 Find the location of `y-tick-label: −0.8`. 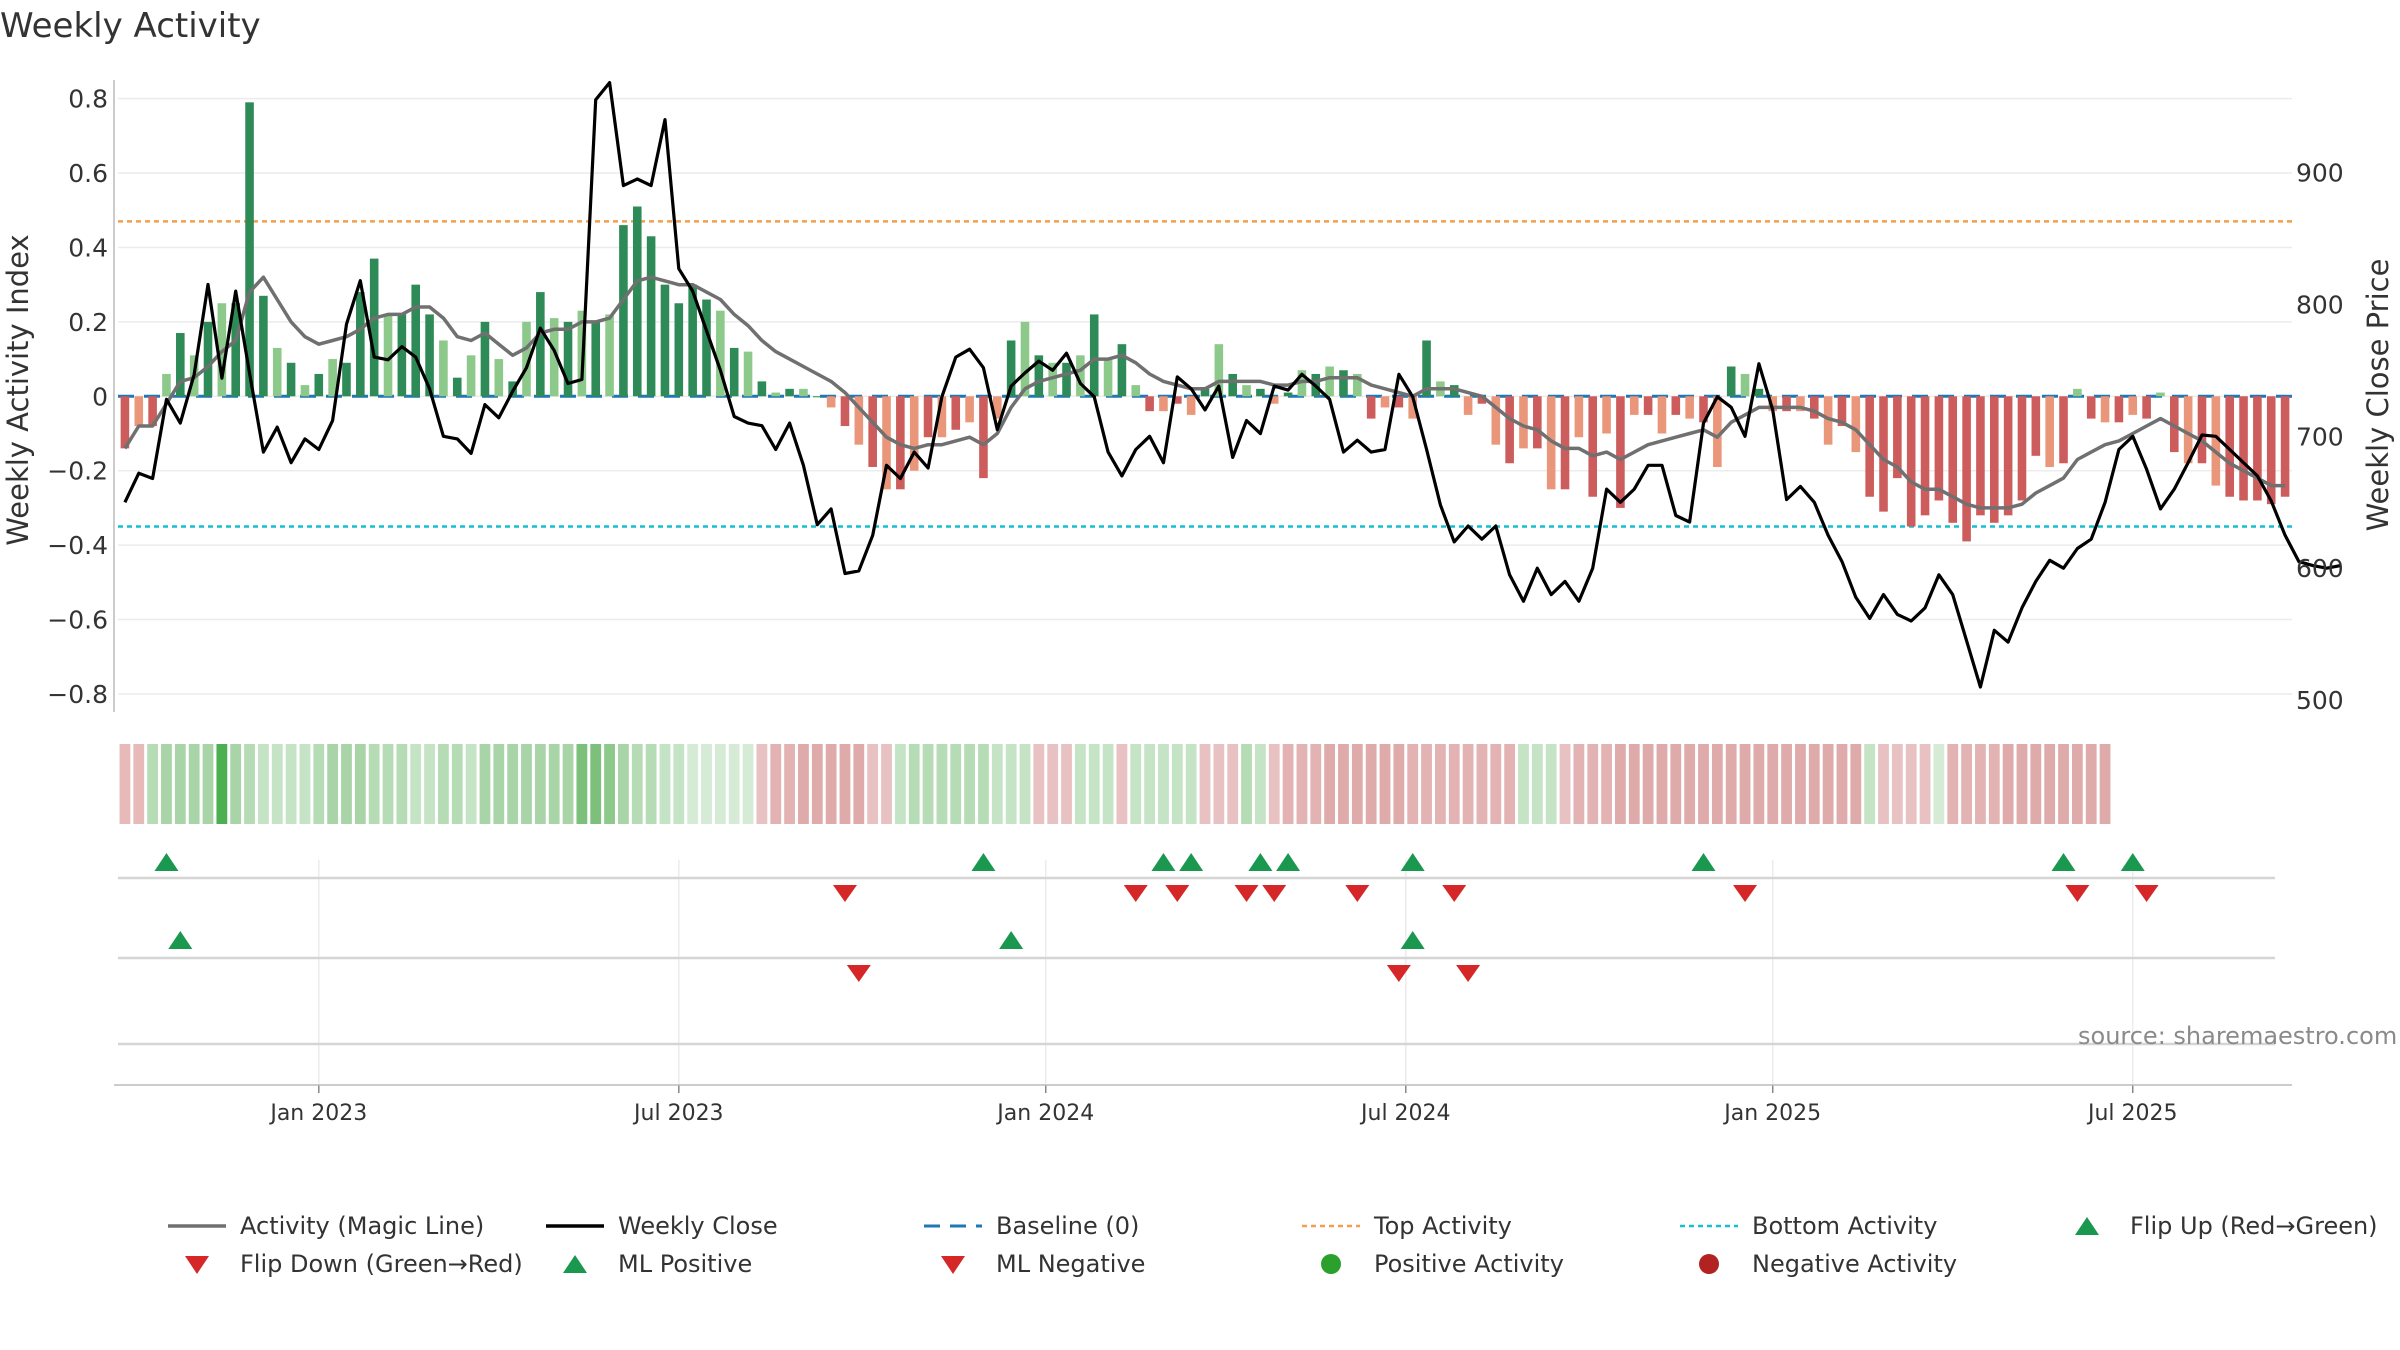

y-tick-label: −0.8 is located at coordinates (77, 694).